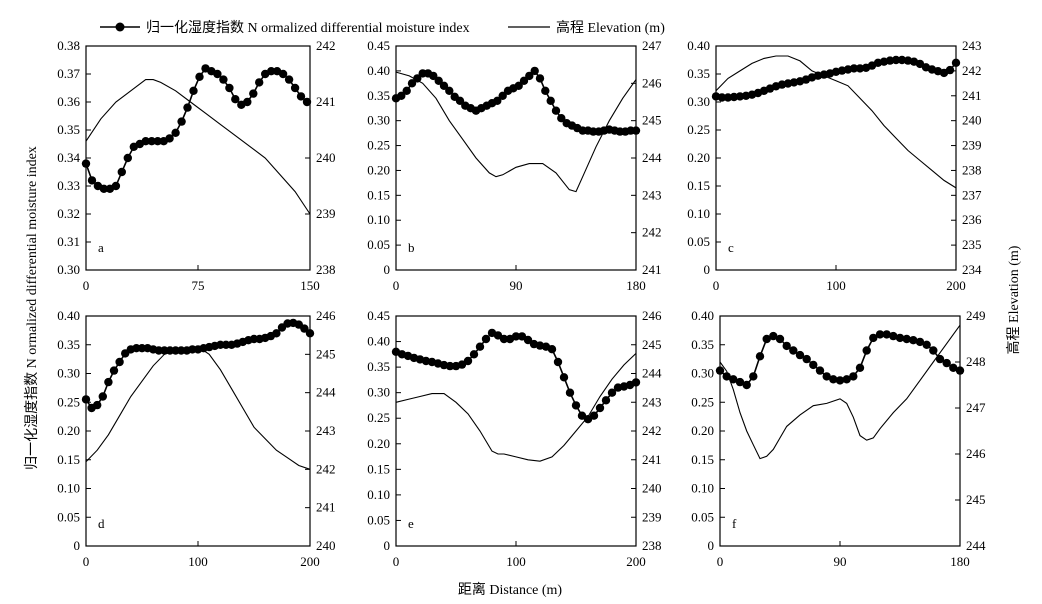  What do you see at coordinates (198, 285) in the screenshot?
I see `x-tick-label: 75` at bounding box center [198, 285].